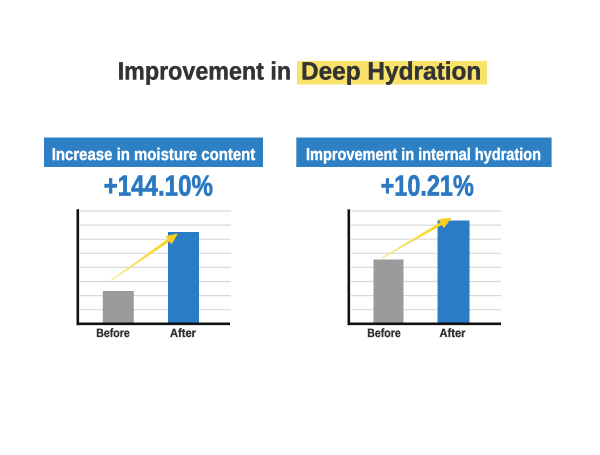  Describe the element at coordinates (423, 154) in the screenshot. I see `svg-text:Improvement in internal hydrat: Improvement in internal hydration` at that location.